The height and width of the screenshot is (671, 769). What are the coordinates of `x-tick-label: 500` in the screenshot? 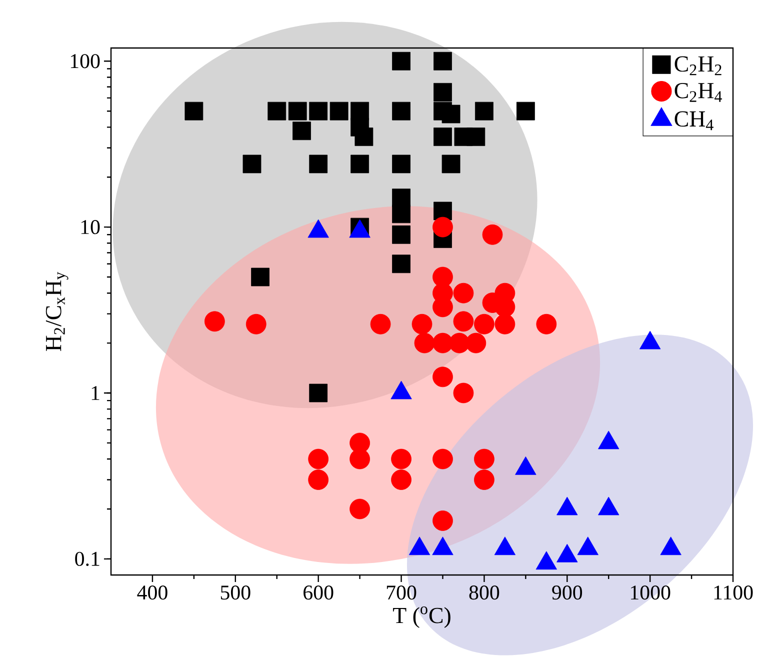 It's located at (235, 593).